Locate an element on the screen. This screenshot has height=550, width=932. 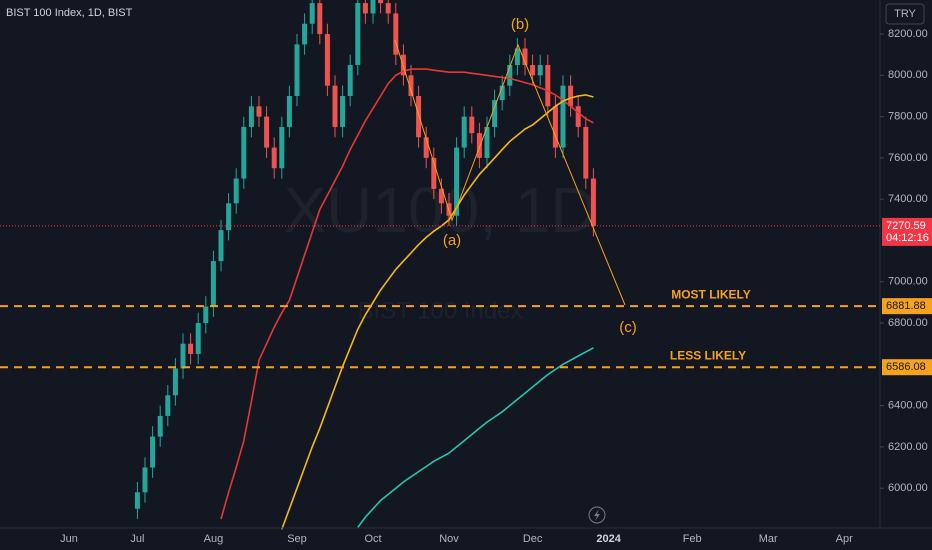
level-label: MOST LIKELY is located at coordinates (711, 294).